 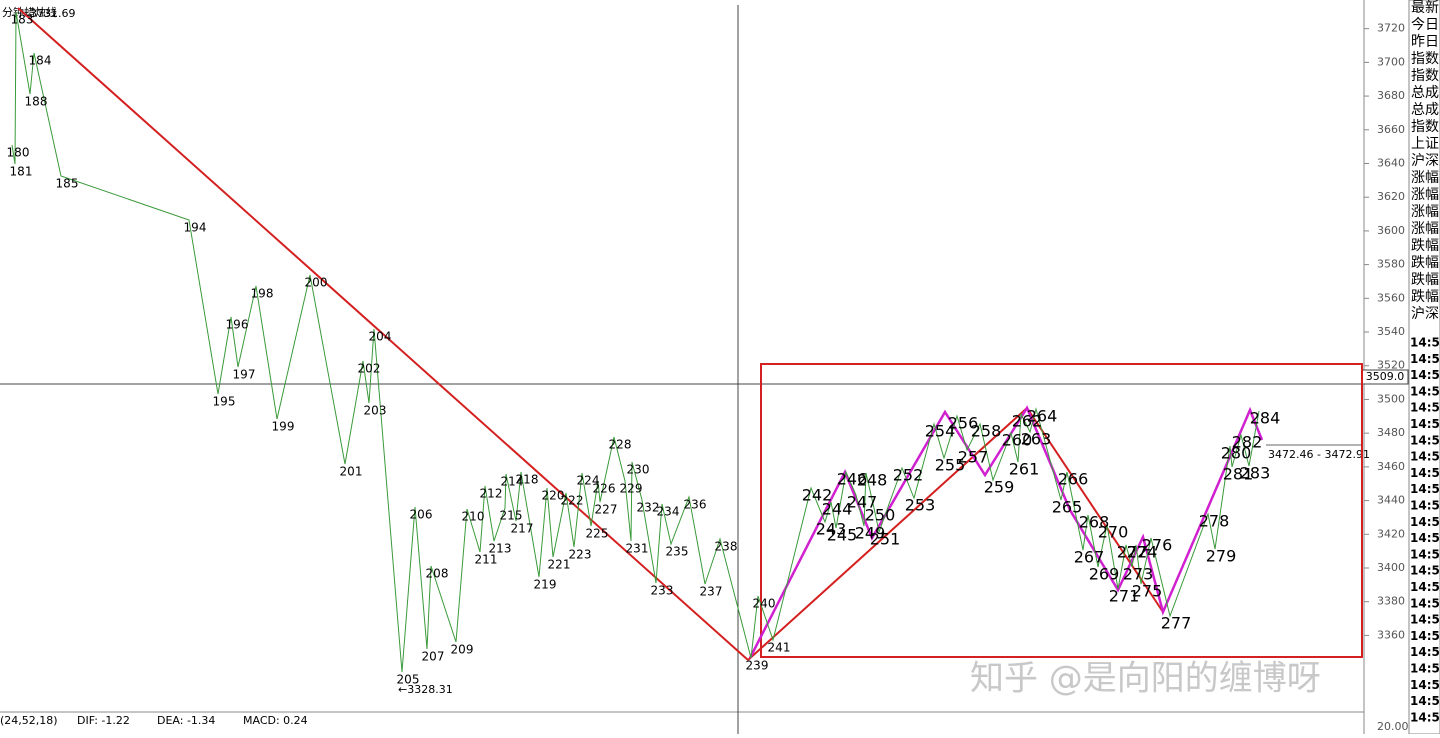 What do you see at coordinates (1319, 454) in the screenshot?
I see `range-label: 3472.46 - 3472.91` at bounding box center [1319, 454].